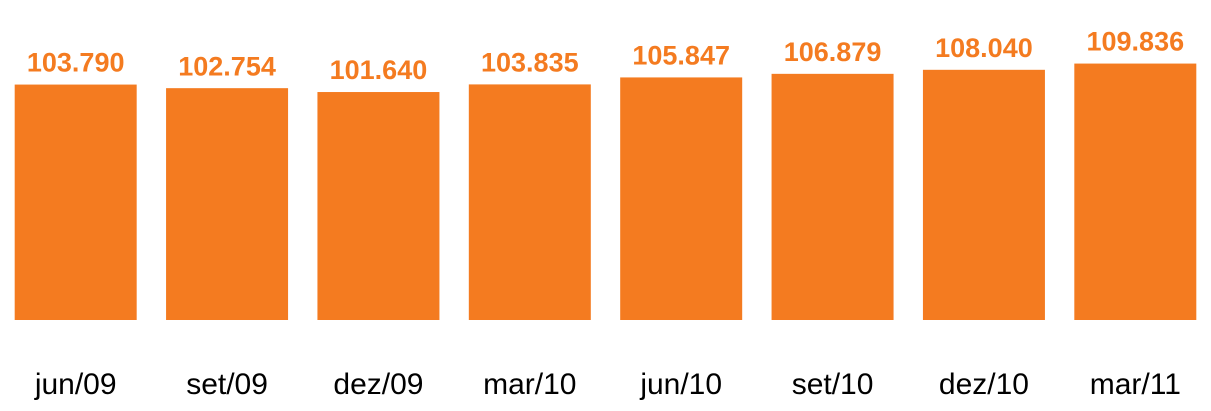 The height and width of the screenshot is (411, 1211). Describe the element at coordinates (1135, 384) in the screenshot. I see `x-tick-label: mar/11` at that location.